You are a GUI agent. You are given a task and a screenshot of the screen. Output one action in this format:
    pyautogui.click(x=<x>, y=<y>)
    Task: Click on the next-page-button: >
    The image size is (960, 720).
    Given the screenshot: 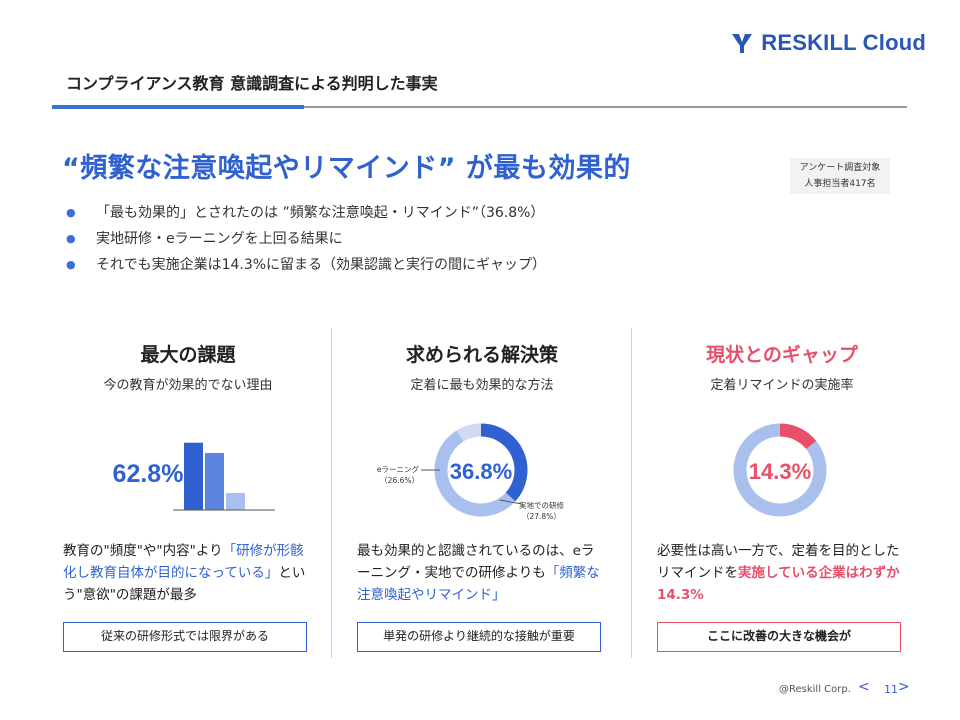 What is the action you would take?
    pyautogui.click(x=904, y=687)
    